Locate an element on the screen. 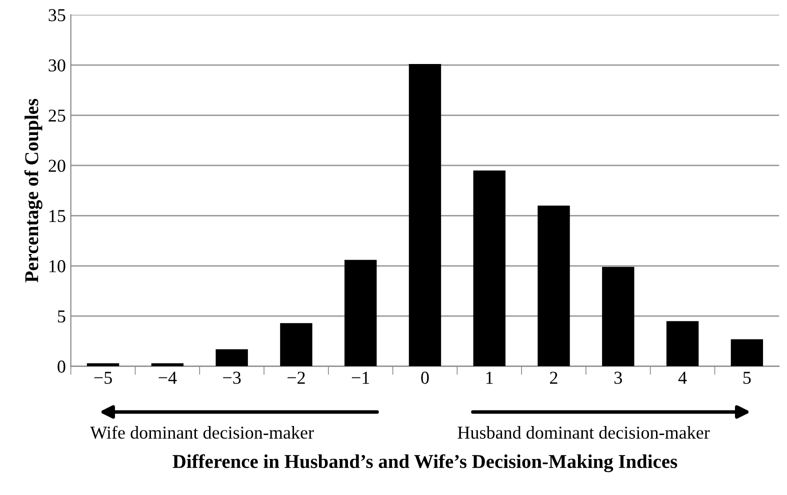 Image resolution: width=787 pixels, height=495 pixels. x-tick-label: 5 is located at coordinates (747, 378).